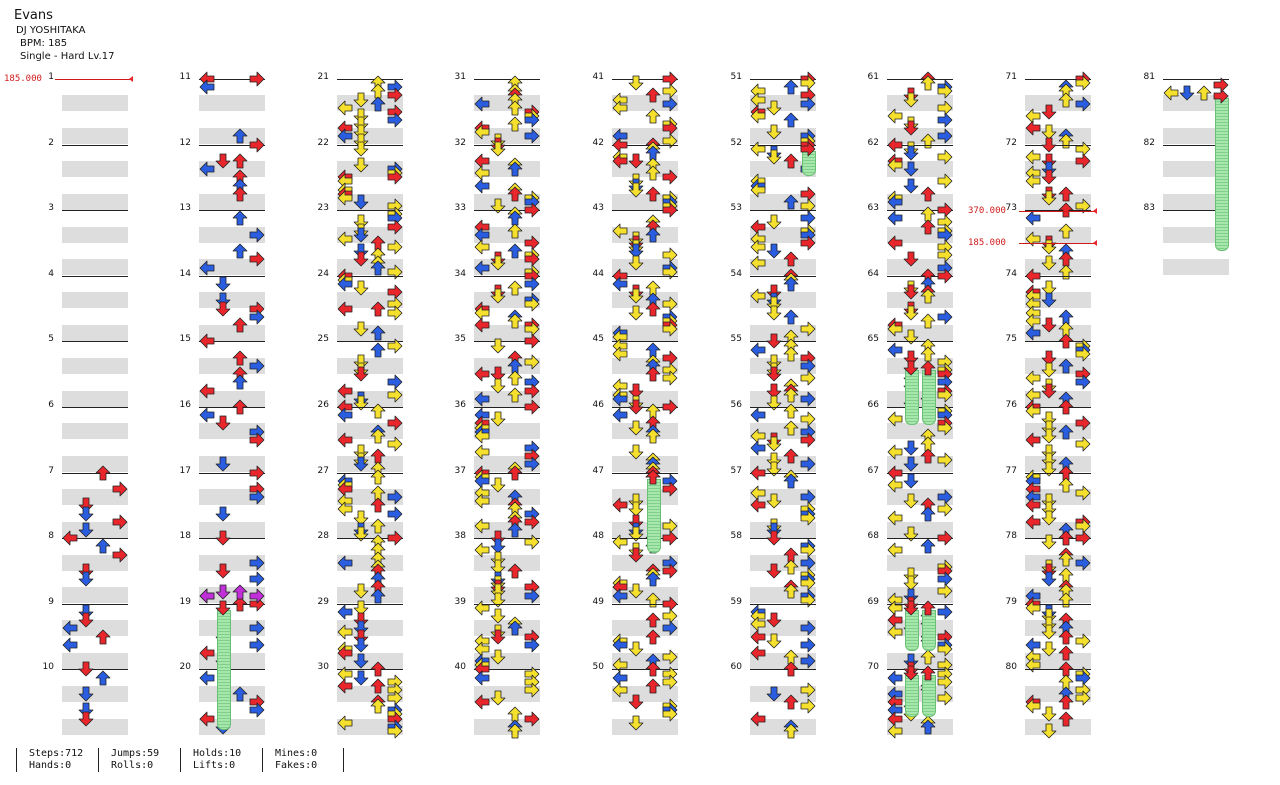 This screenshot has width=1280, height=785. Describe the element at coordinates (343, 760) in the screenshot. I see `stats-divider` at that location.